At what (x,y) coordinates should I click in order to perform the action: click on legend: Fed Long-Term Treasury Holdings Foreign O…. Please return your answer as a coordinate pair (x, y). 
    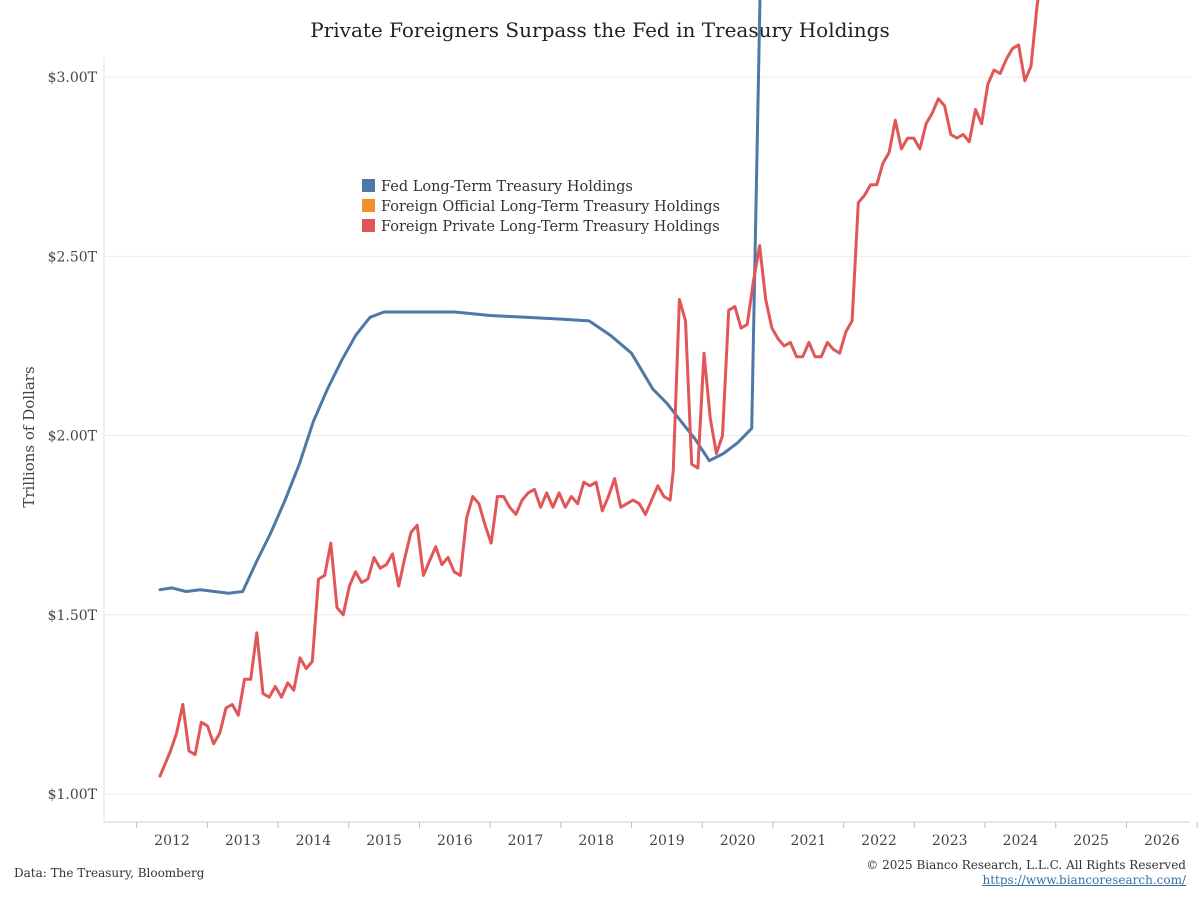
    Looking at the image, I should click on (541, 207).